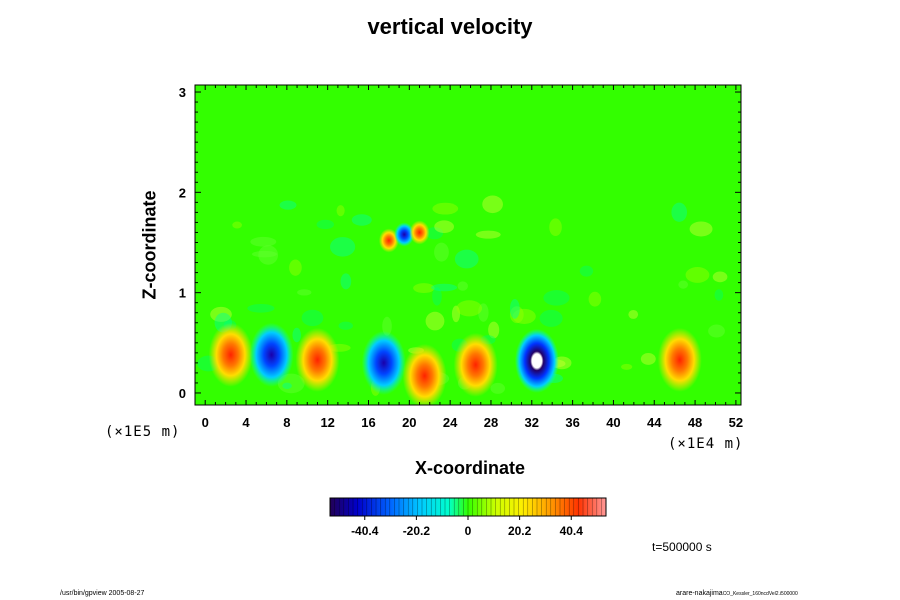  Describe the element at coordinates (450, 26) in the screenshot. I see `chart-title: vertical velocity` at that location.